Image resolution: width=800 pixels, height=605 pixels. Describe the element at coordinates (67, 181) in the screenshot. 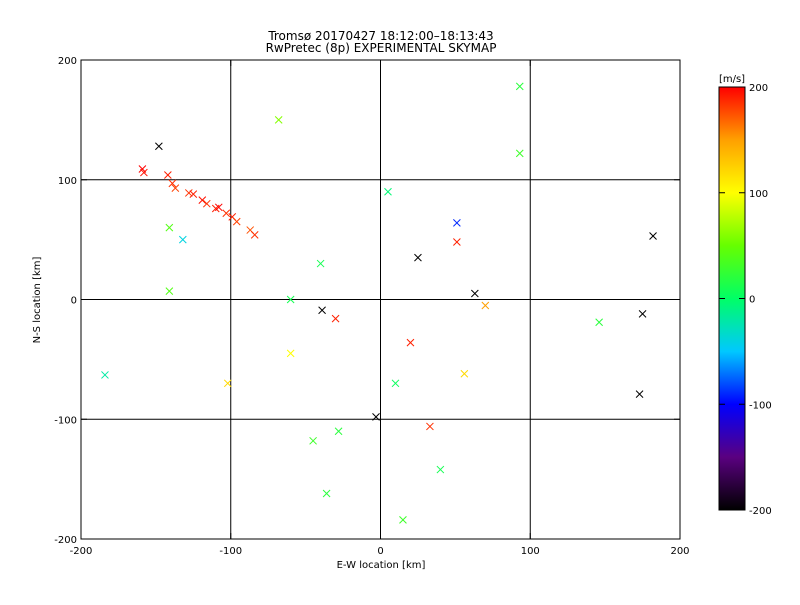

I see `y-tick-label: 100` at that location.